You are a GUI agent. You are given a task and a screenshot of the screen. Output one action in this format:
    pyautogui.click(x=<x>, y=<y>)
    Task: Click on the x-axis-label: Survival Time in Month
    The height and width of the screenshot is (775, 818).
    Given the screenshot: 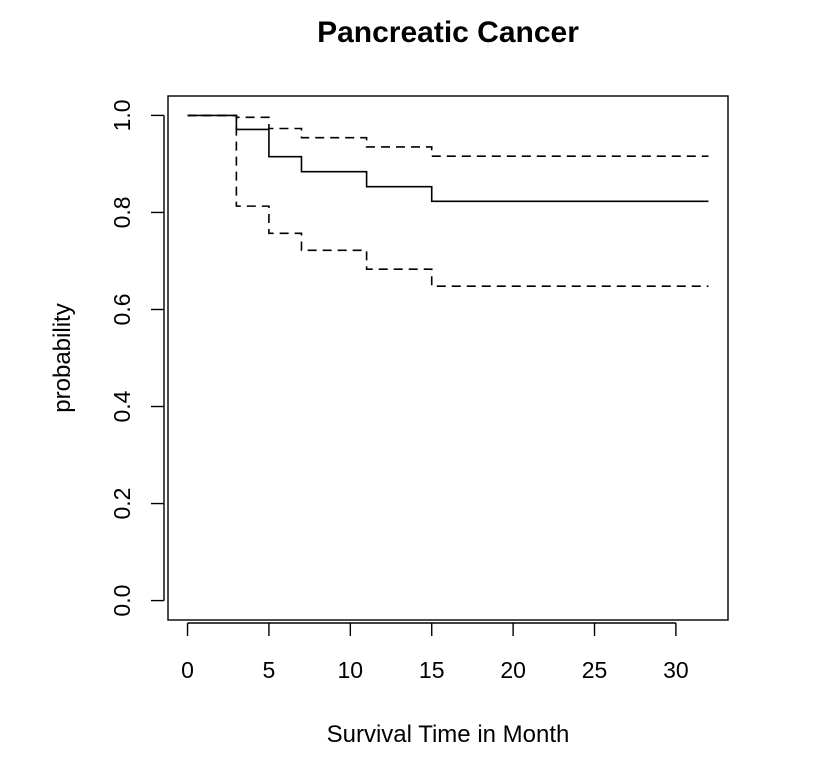 What is the action you would take?
    pyautogui.click(x=448, y=734)
    